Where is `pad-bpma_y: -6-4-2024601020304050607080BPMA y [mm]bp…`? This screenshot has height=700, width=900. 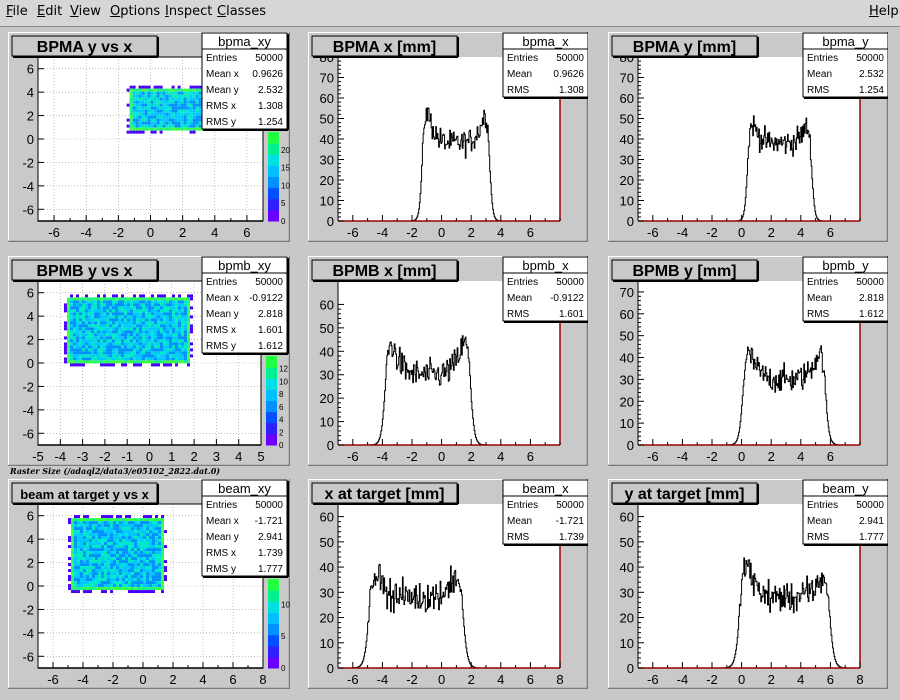 pad-bpma_y: -6-4-2024601020304050607080BPMA y [mm]bp… is located at coordinates (748, 137).